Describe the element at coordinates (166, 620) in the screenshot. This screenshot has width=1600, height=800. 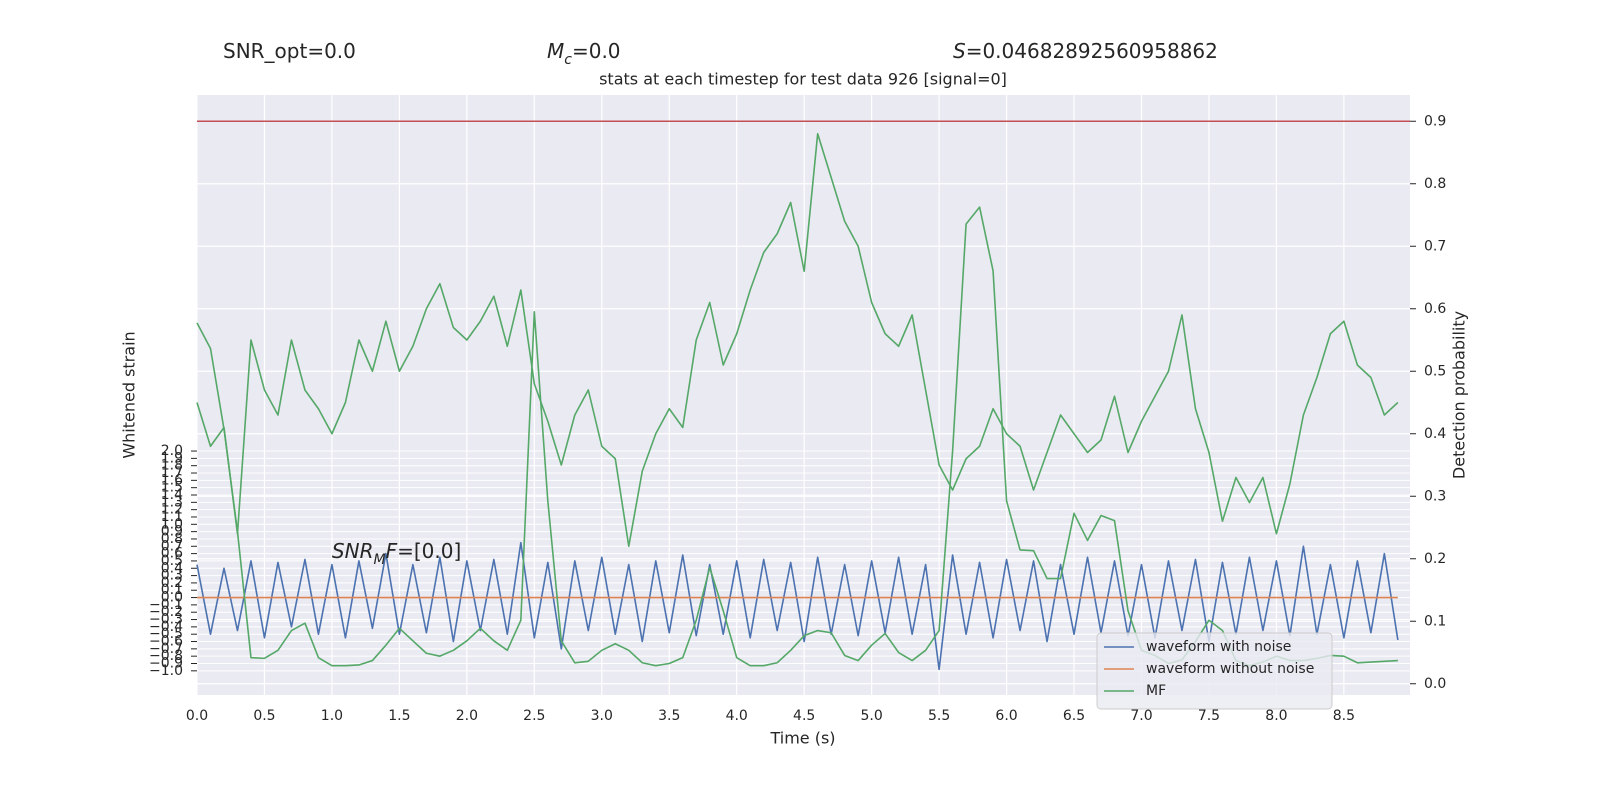
I see `y-tick-label: −0.3` at that location.